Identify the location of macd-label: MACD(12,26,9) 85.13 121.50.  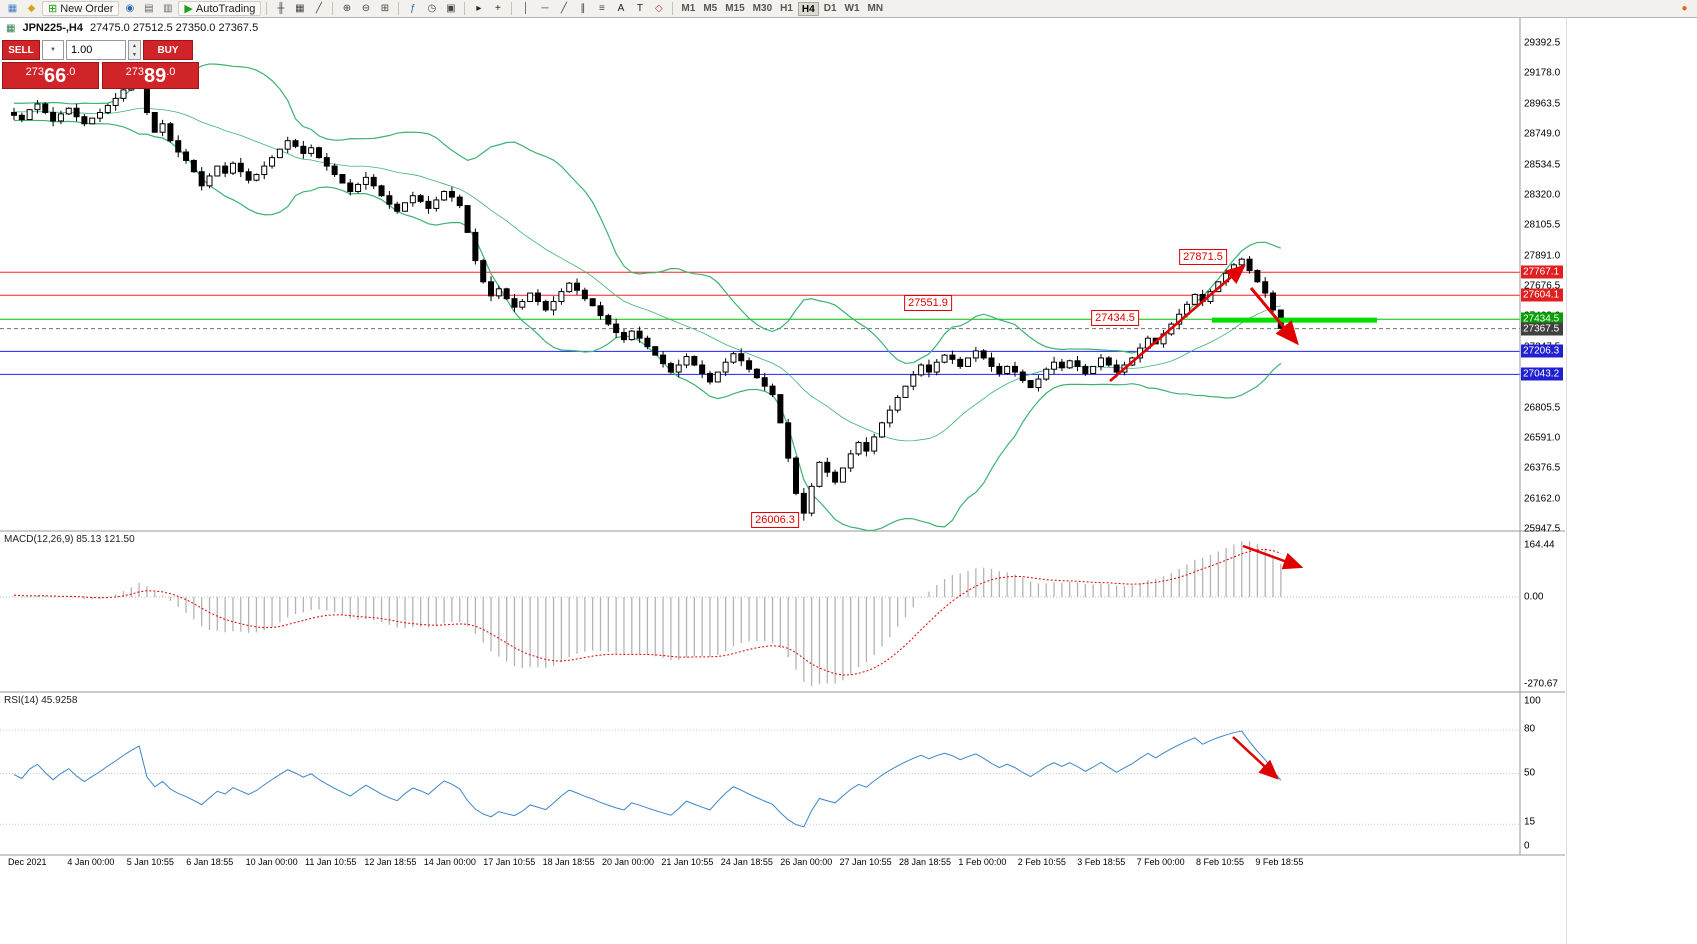
(69, 539).